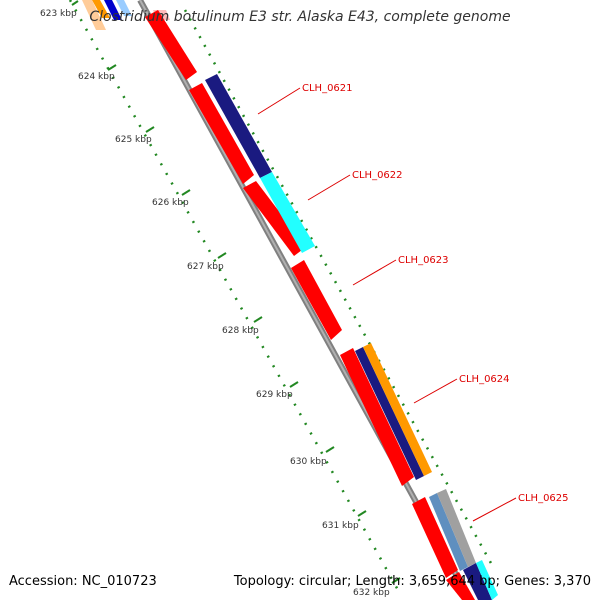 This screenshot has height=600, width=600. What do you see at coordinates (543, 498) in the screenshot?
I see `gene-label: CLH_0625` at bounding box center [543, 498].